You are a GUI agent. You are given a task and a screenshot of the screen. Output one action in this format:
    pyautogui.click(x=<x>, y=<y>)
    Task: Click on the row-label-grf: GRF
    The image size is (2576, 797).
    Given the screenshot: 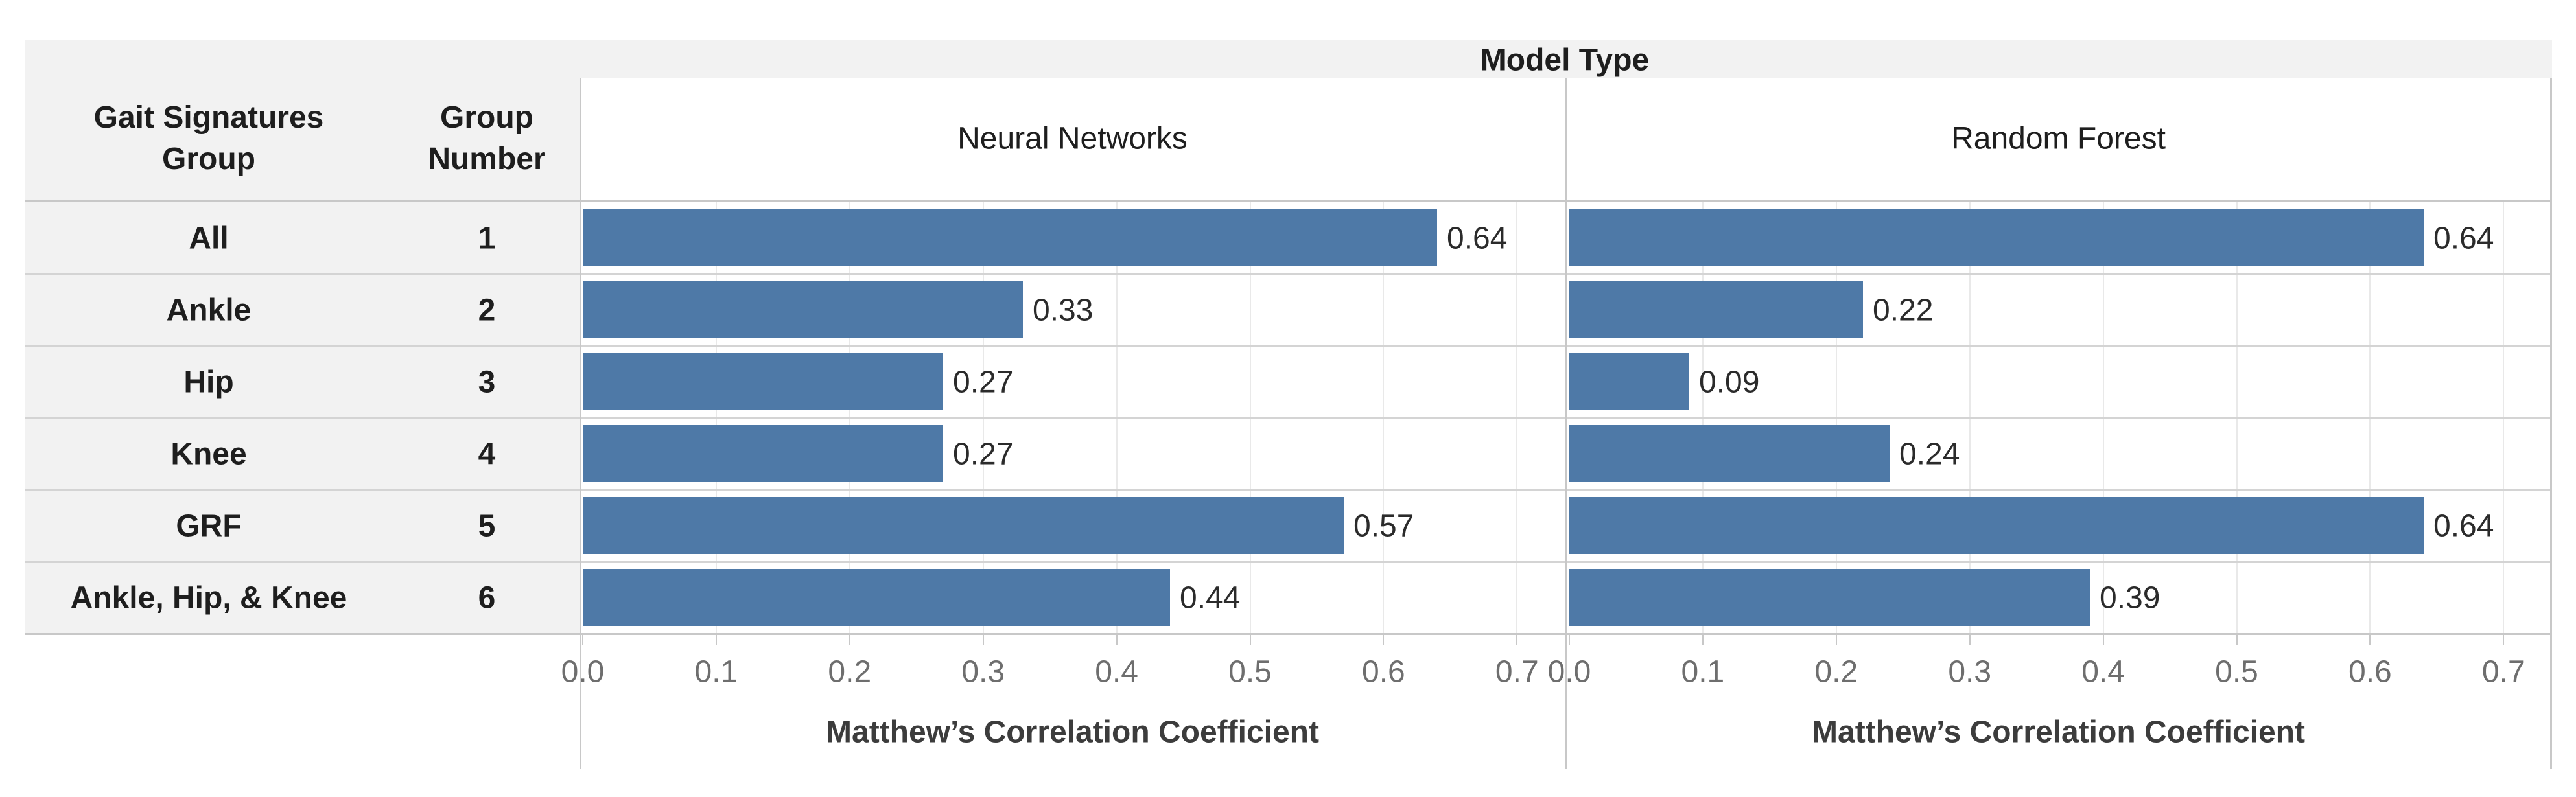 What is the action you would take?
    pyautogui.click(x=209, y=526)
    